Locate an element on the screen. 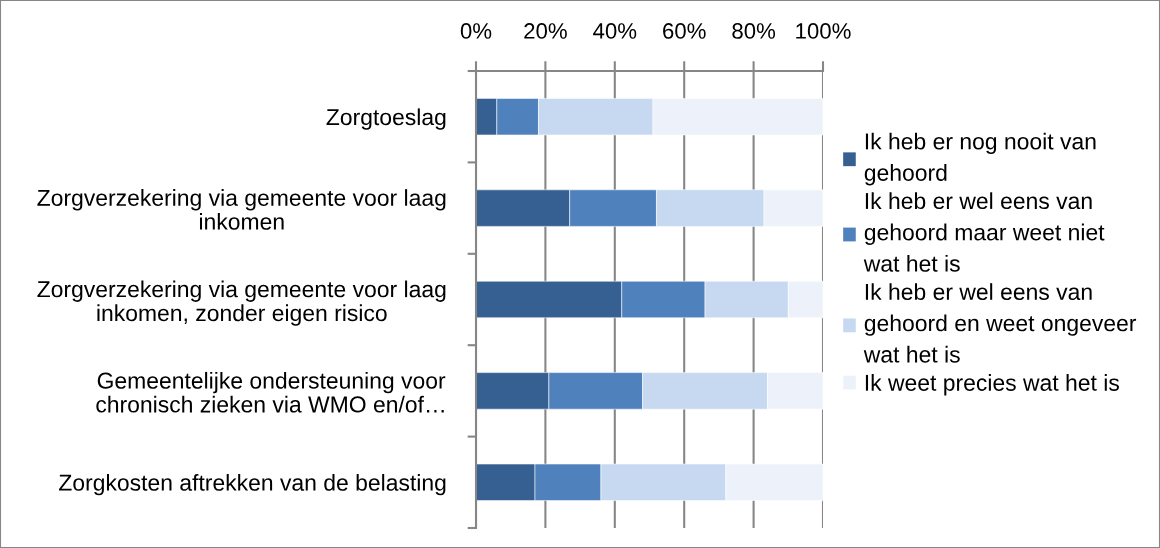 The height and width of the screenshot is (548, 1160). legend-label: Ik heb er wel eens van gehoord maar weet niet wat het is is located at coordinates (984, 232).